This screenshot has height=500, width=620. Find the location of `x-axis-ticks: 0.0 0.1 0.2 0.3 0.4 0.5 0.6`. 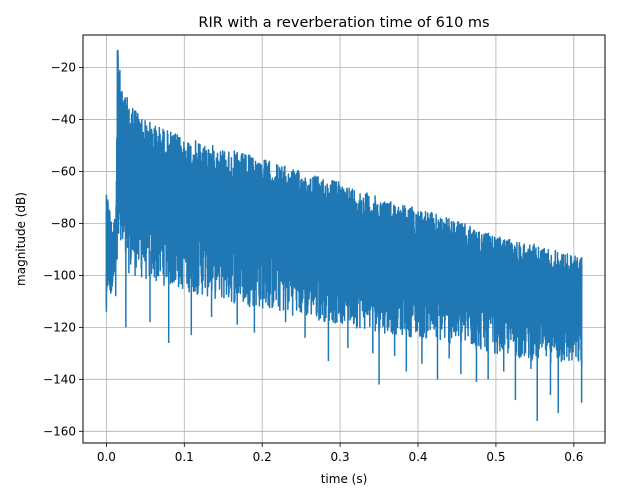

x-axis-ticks: 0.0 0.1 0.2 0.3 0.4 0.5 0.6 is located at coordinates (340, 453).